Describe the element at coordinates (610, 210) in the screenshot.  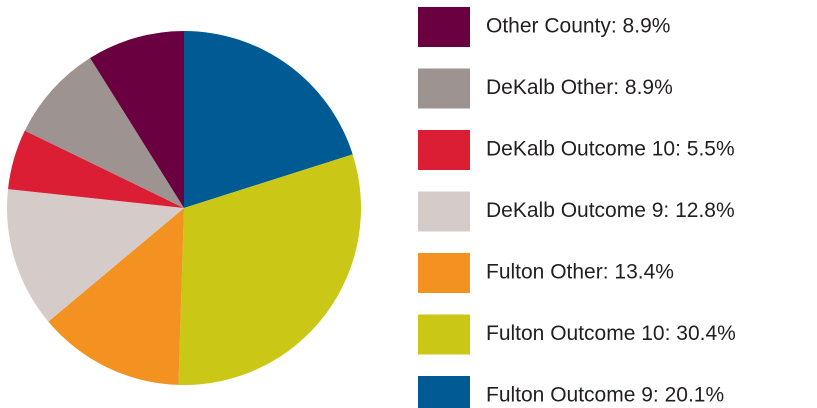
I see `legend-label: DeKalb Outcome 9: 12.8%` at that location.